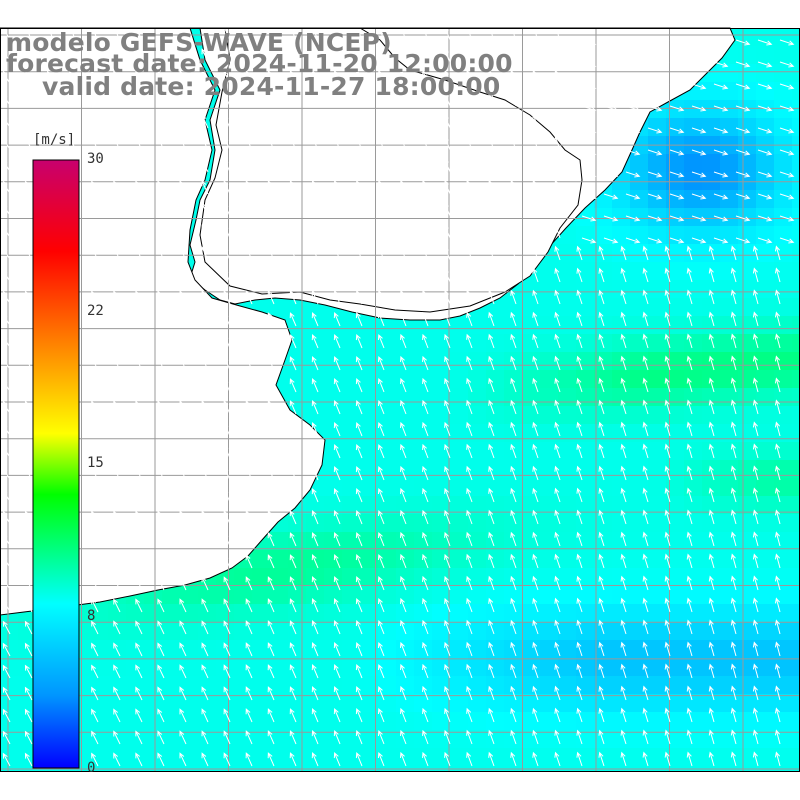 The image size is (800, 800). Describe the element at coordinates (95, 463) in the screenshot. I see `colorbar-tick-15: 15` at that location.